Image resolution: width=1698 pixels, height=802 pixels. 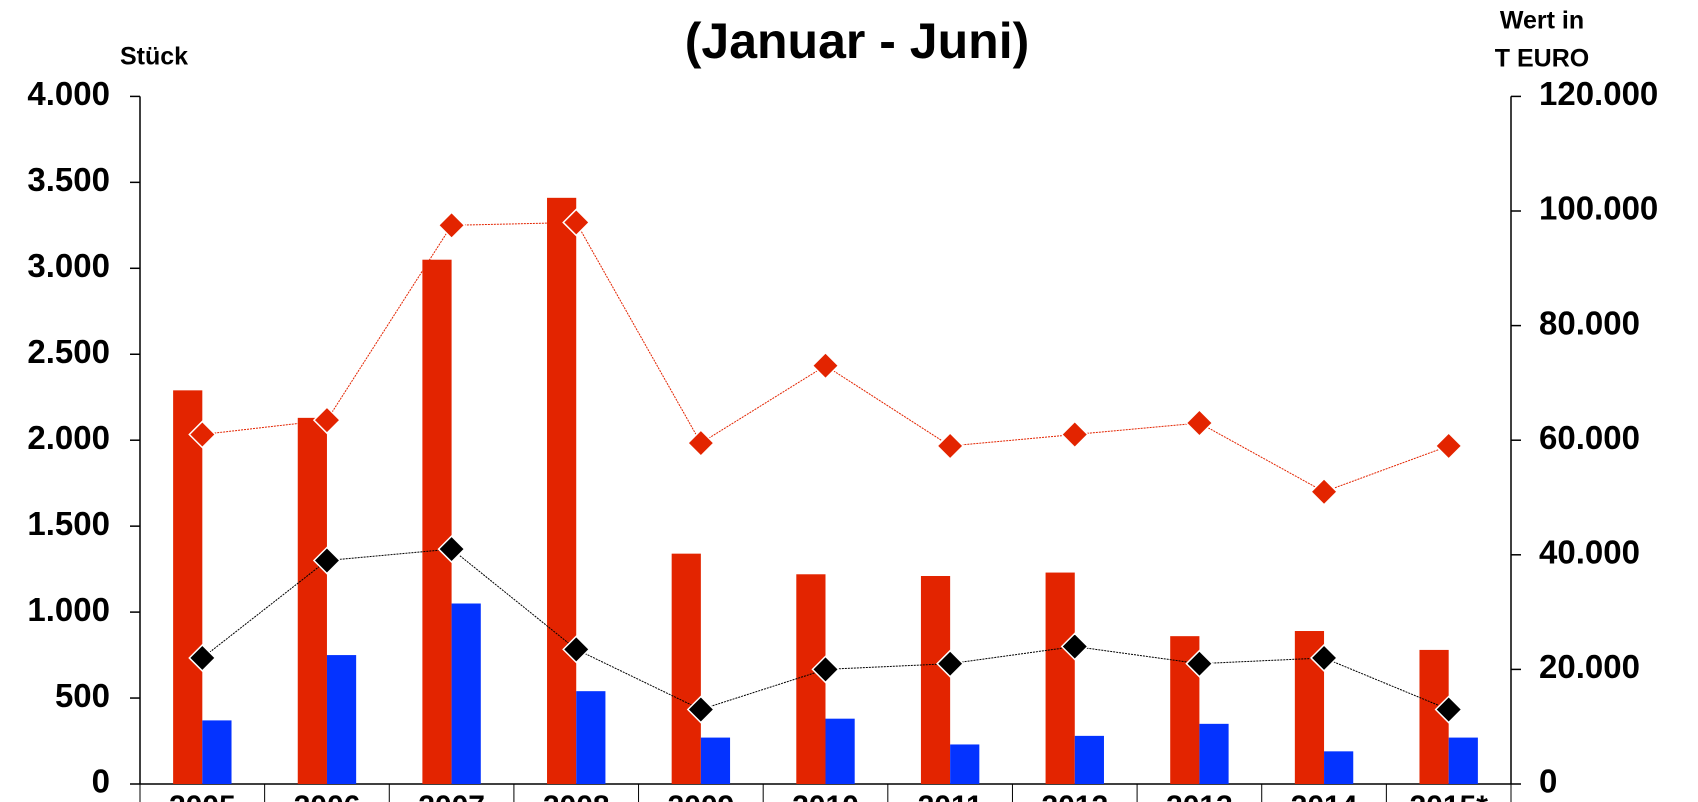 I want to click on y-tick-label: 0, so click(x=101, y=781).